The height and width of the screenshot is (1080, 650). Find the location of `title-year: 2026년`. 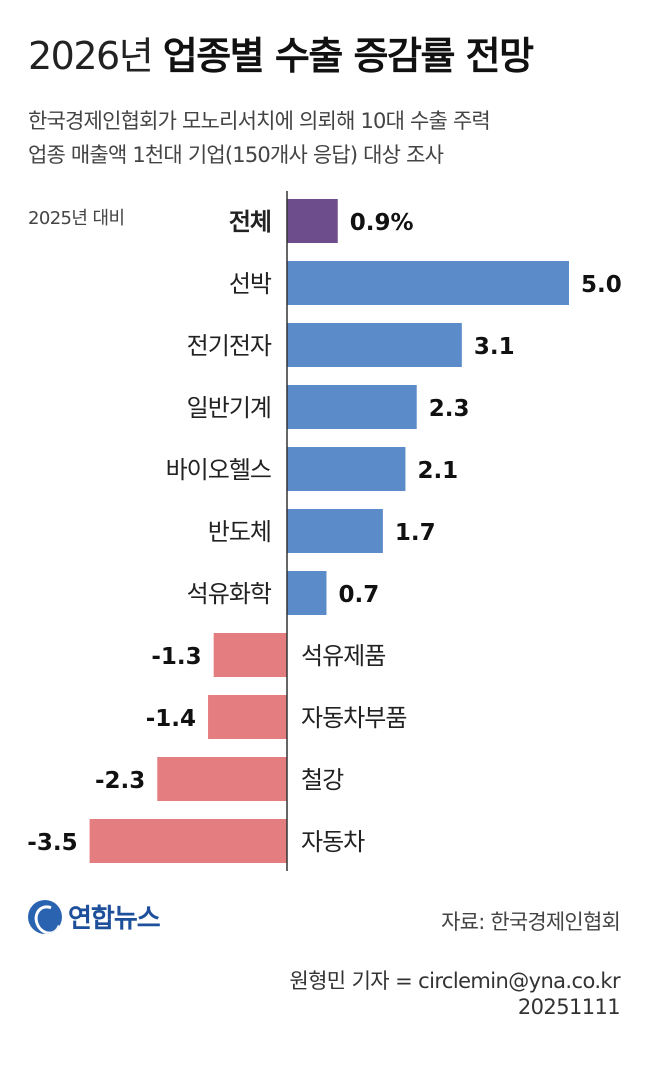

title-year: 2026년 is located at coordinates (91, 56).